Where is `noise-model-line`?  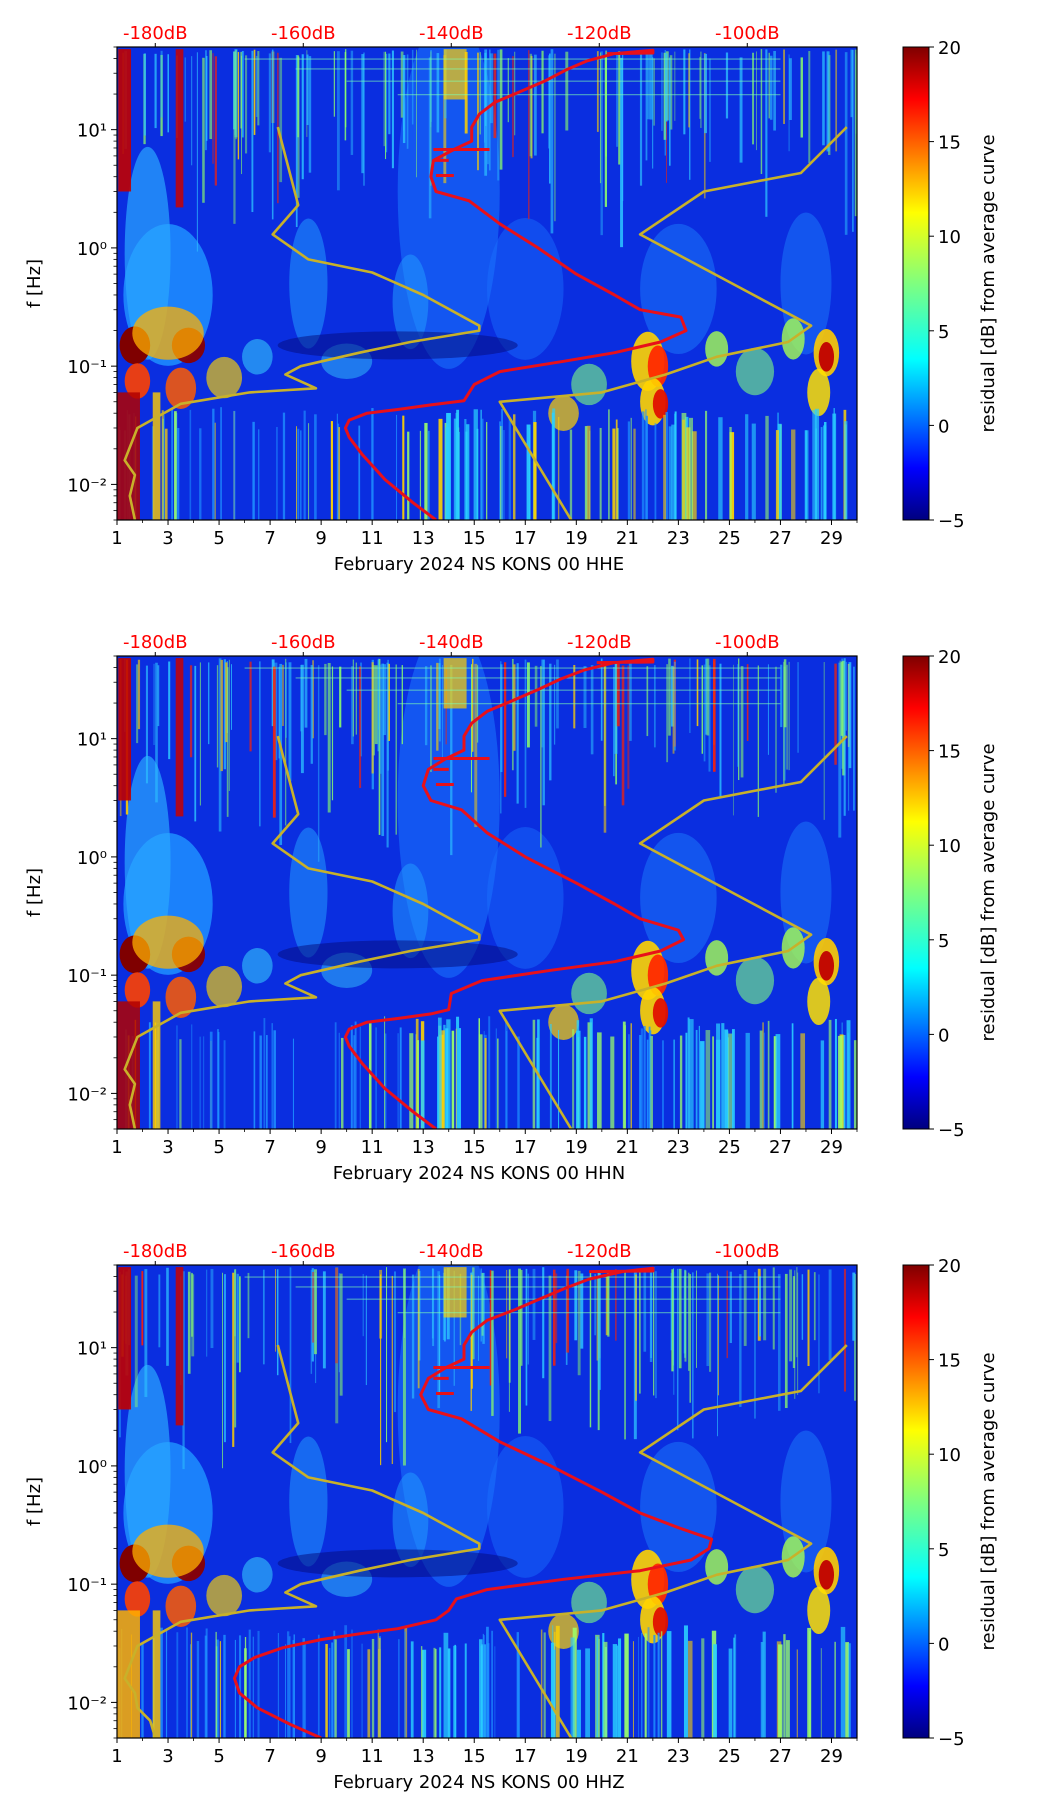 noise-model-line is located at coordinates (302, 1541).